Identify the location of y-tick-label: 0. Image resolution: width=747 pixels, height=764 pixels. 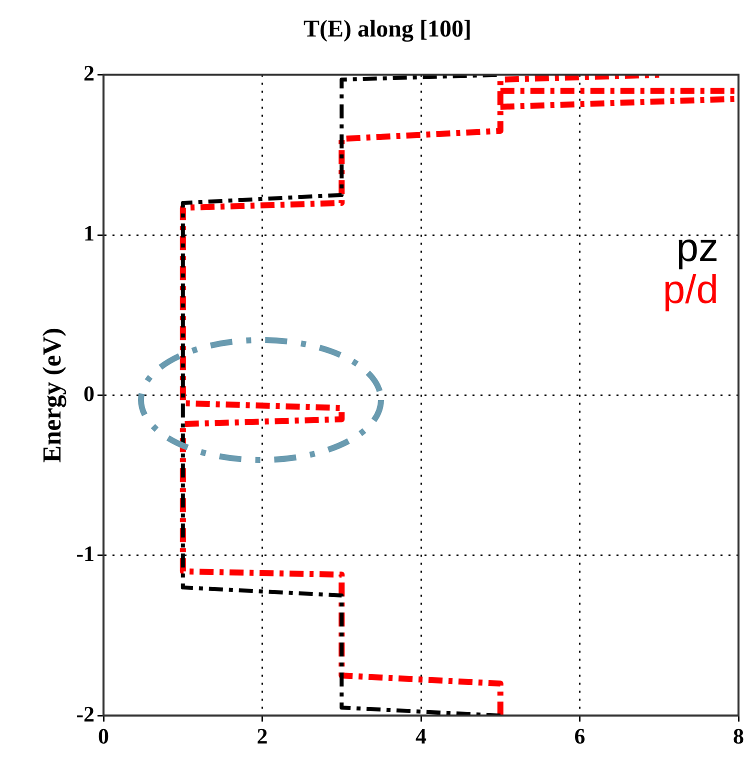
(89, 393).